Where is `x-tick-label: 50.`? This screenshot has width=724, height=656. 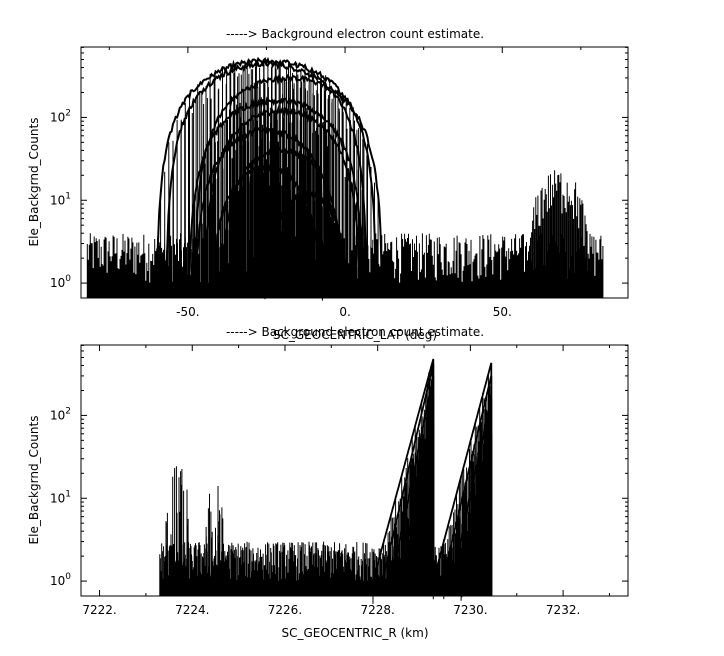 x-tick-label: 50. is located at coordinates (502, 312).